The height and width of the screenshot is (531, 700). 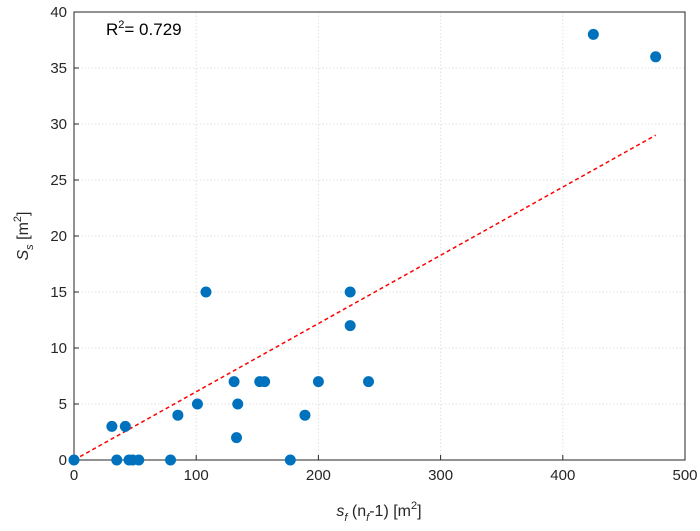 What do you see at coordinates (58, 124) in the screenshot?
I see `y-tick-label: 30` at bounding box center [58, 124].